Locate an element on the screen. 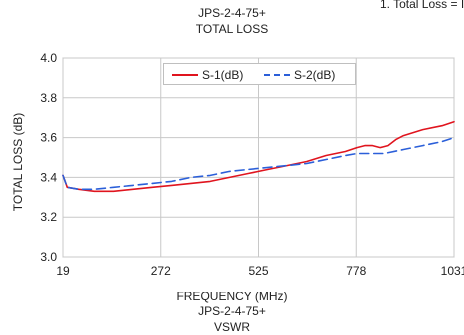 The width and height of the screenshot is (464, 335). legend-label-s2: S-2(dB) is located at coordinates (315, 75).